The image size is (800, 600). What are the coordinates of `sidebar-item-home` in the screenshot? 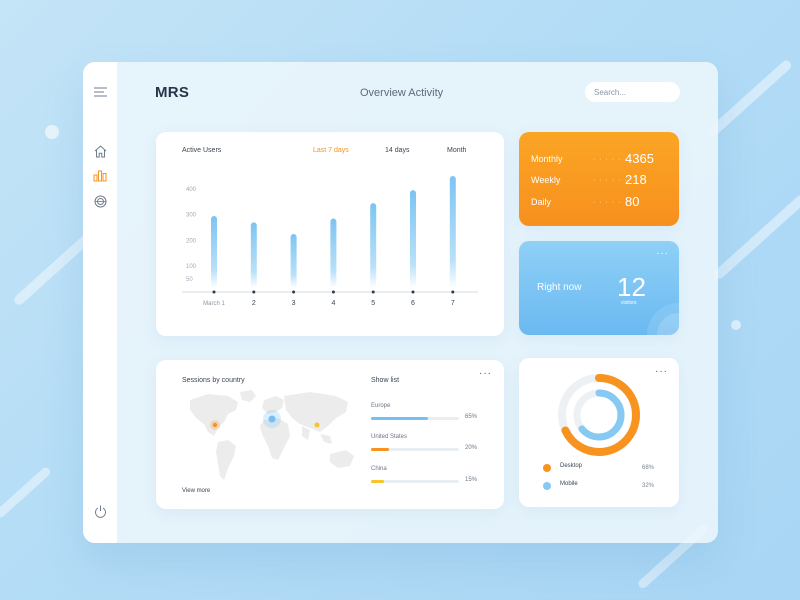 It's located at (100, 151).